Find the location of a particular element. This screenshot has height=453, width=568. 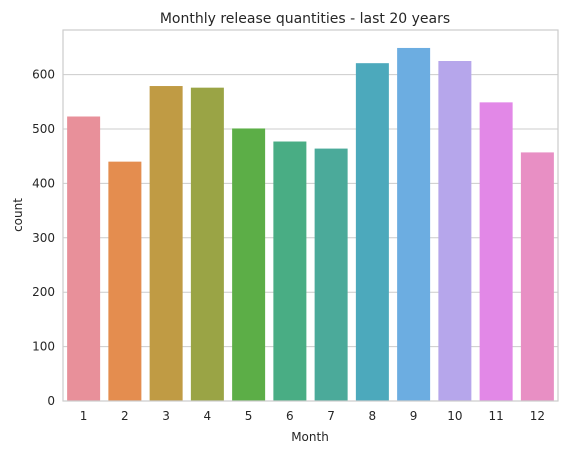

x-tick-label: 12 is located at coordinates (537, 416).